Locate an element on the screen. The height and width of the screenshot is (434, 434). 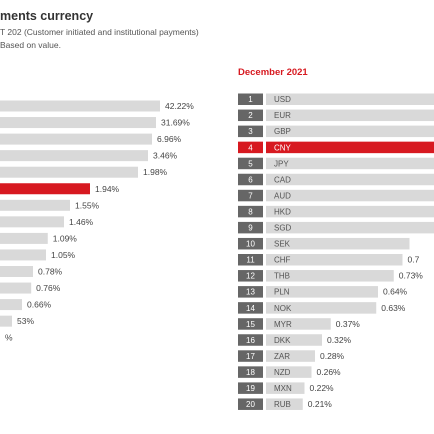
right-bar-value: 0.37% is located at coordinates (348, 324).